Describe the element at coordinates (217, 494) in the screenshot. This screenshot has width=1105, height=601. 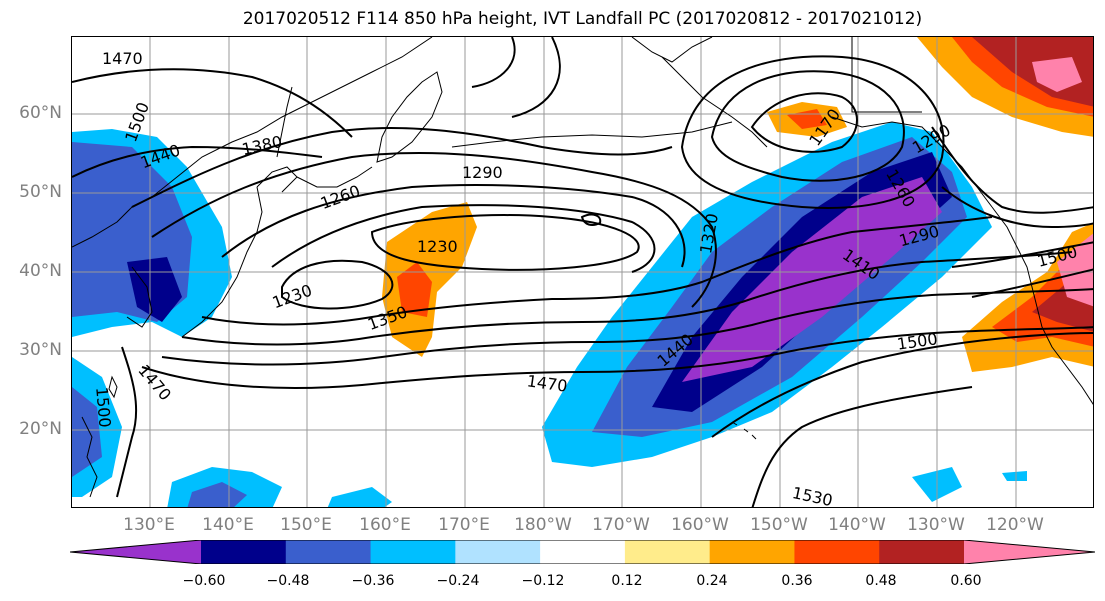
I see `ivt-neg-south-patch1-mid` at that location.